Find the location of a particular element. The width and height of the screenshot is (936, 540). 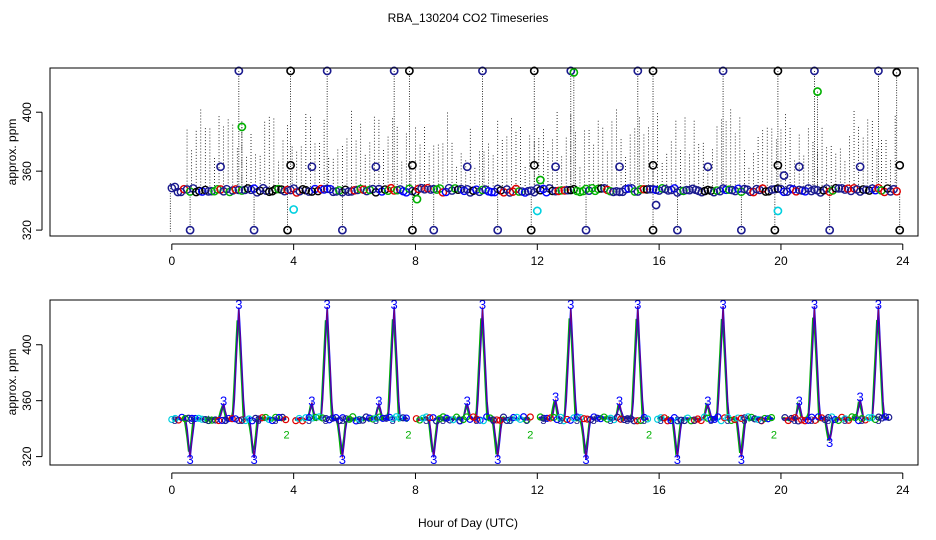

bottom-baseline-markers is located at coordinates (530, 419).